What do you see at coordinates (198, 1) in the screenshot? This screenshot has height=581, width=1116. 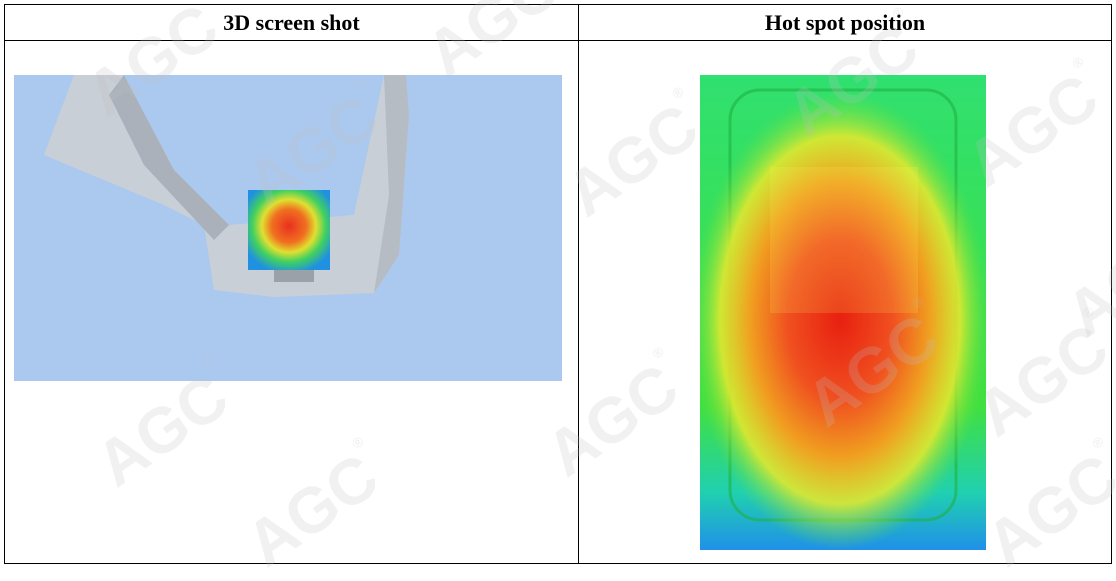 I see `watermark-mark: ®` at bounding box center [198, 1].